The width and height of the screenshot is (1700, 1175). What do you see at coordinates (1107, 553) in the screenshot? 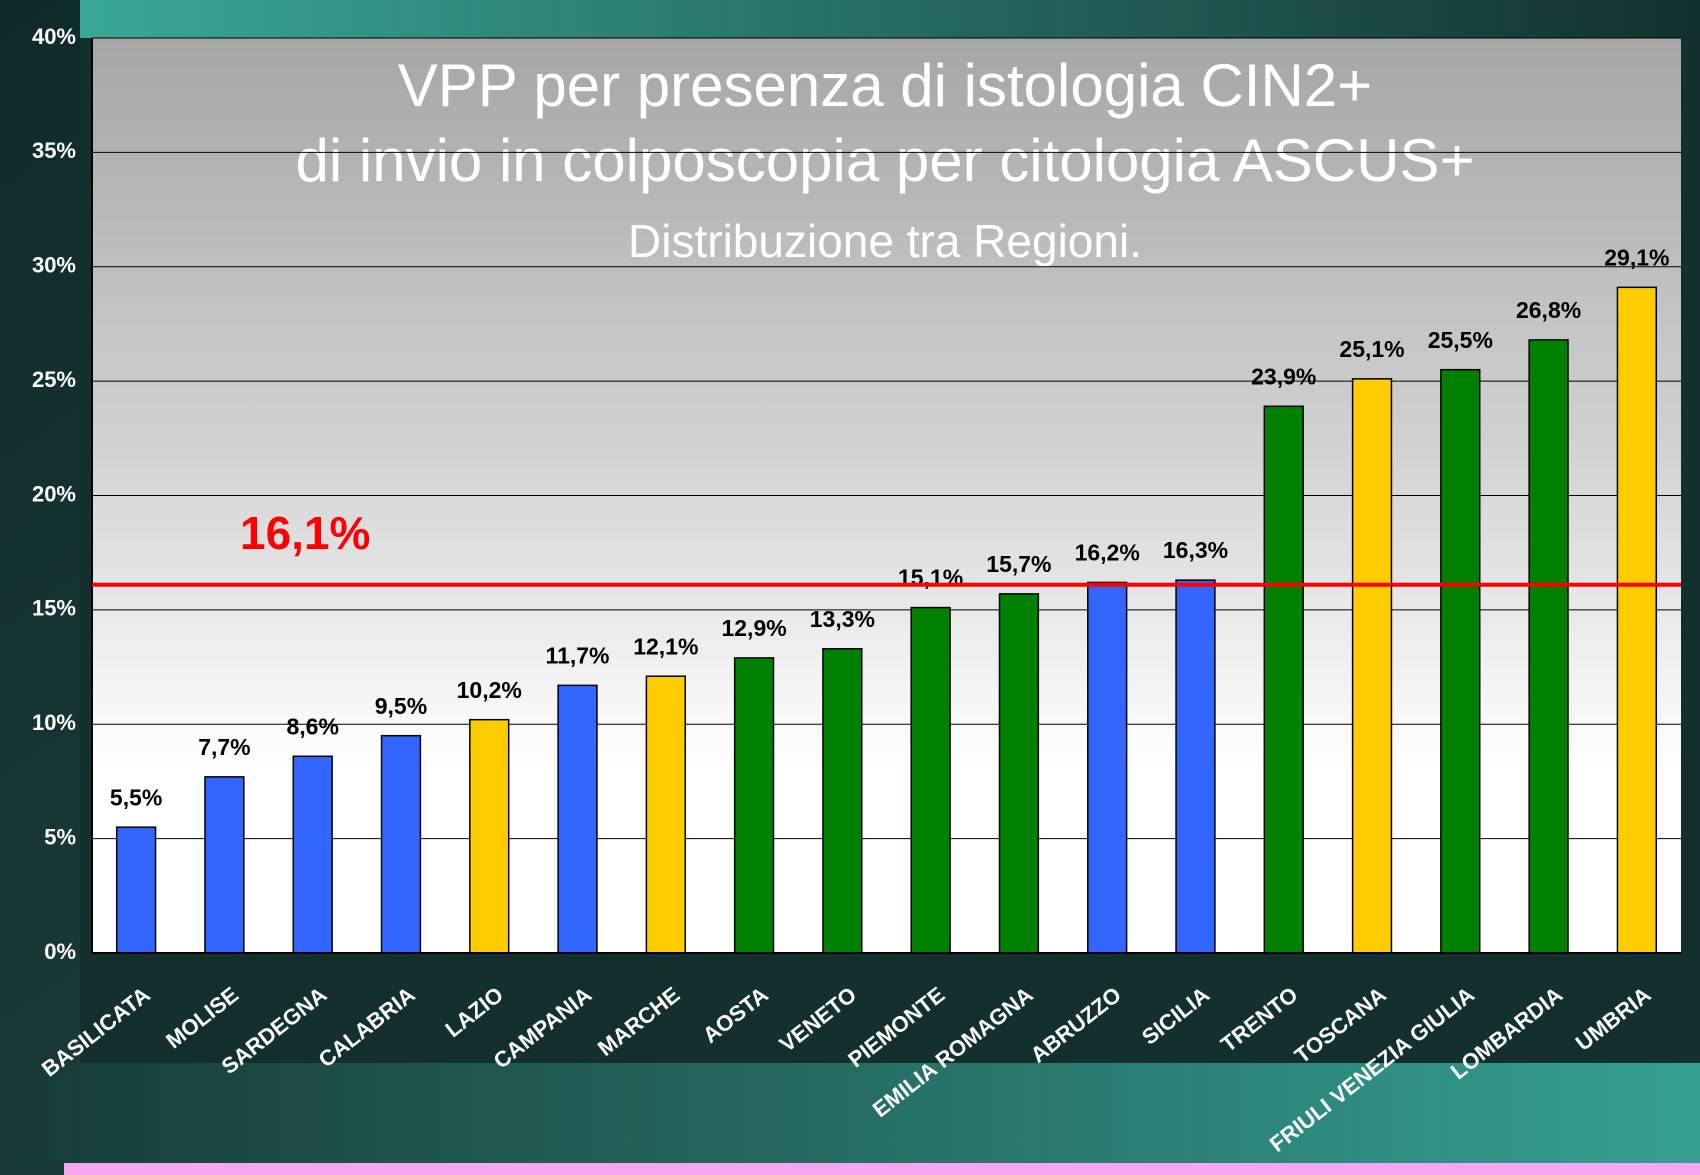
I see `data-label: 16,2%` at bounding box center [1107, 553].